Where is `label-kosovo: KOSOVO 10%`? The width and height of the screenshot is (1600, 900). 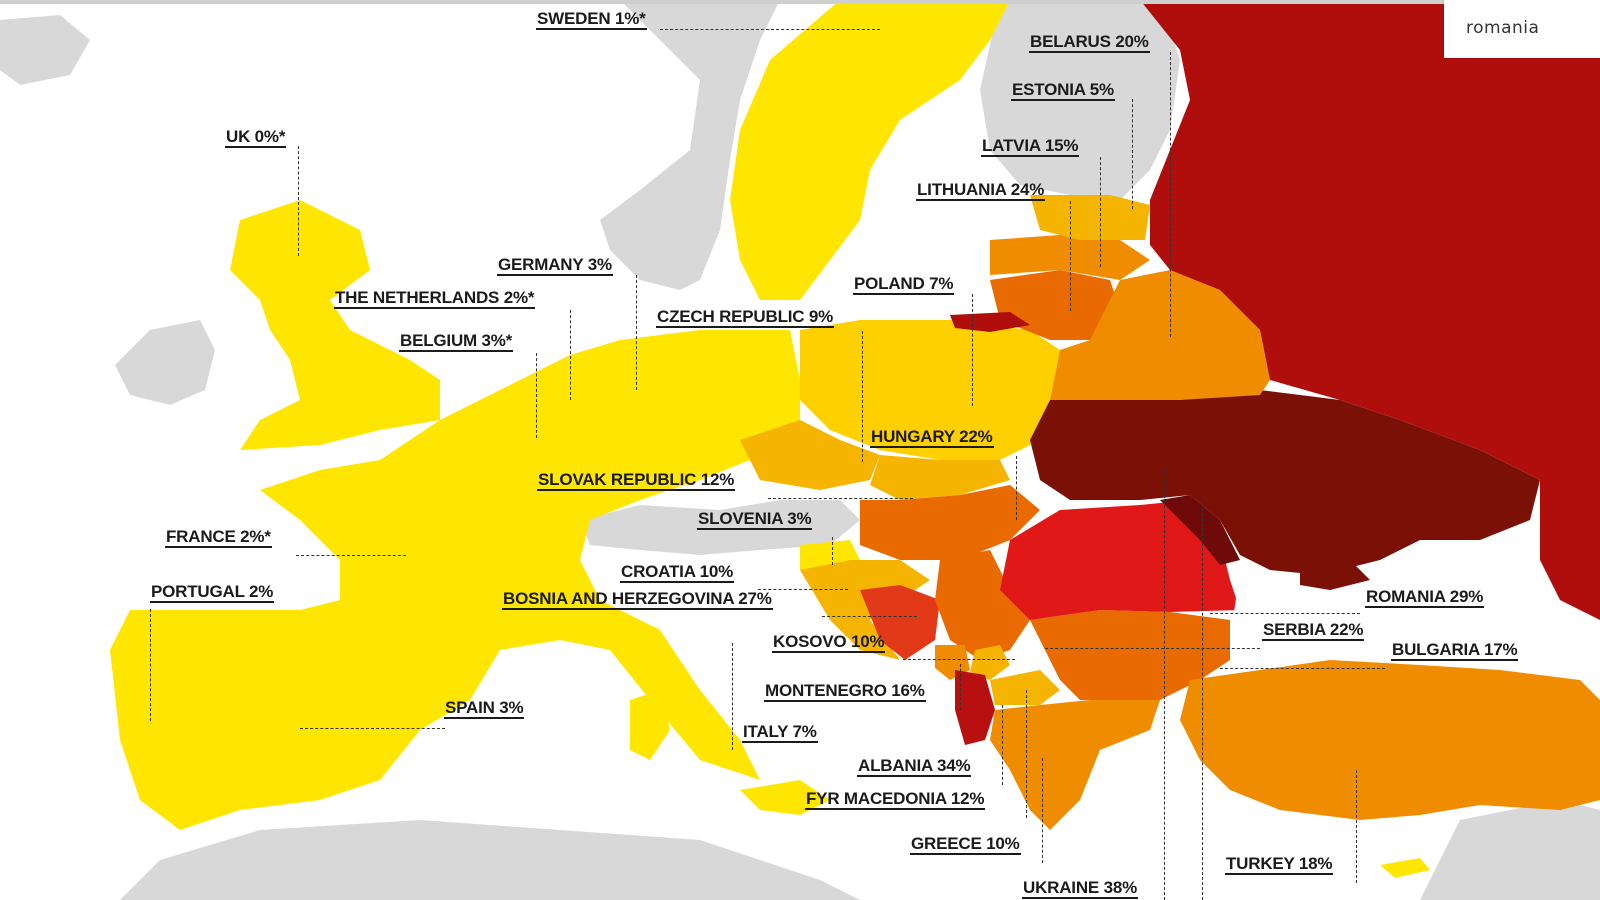 label-kosovo: KOSOVO 10% is located at coordinates (829, 642).